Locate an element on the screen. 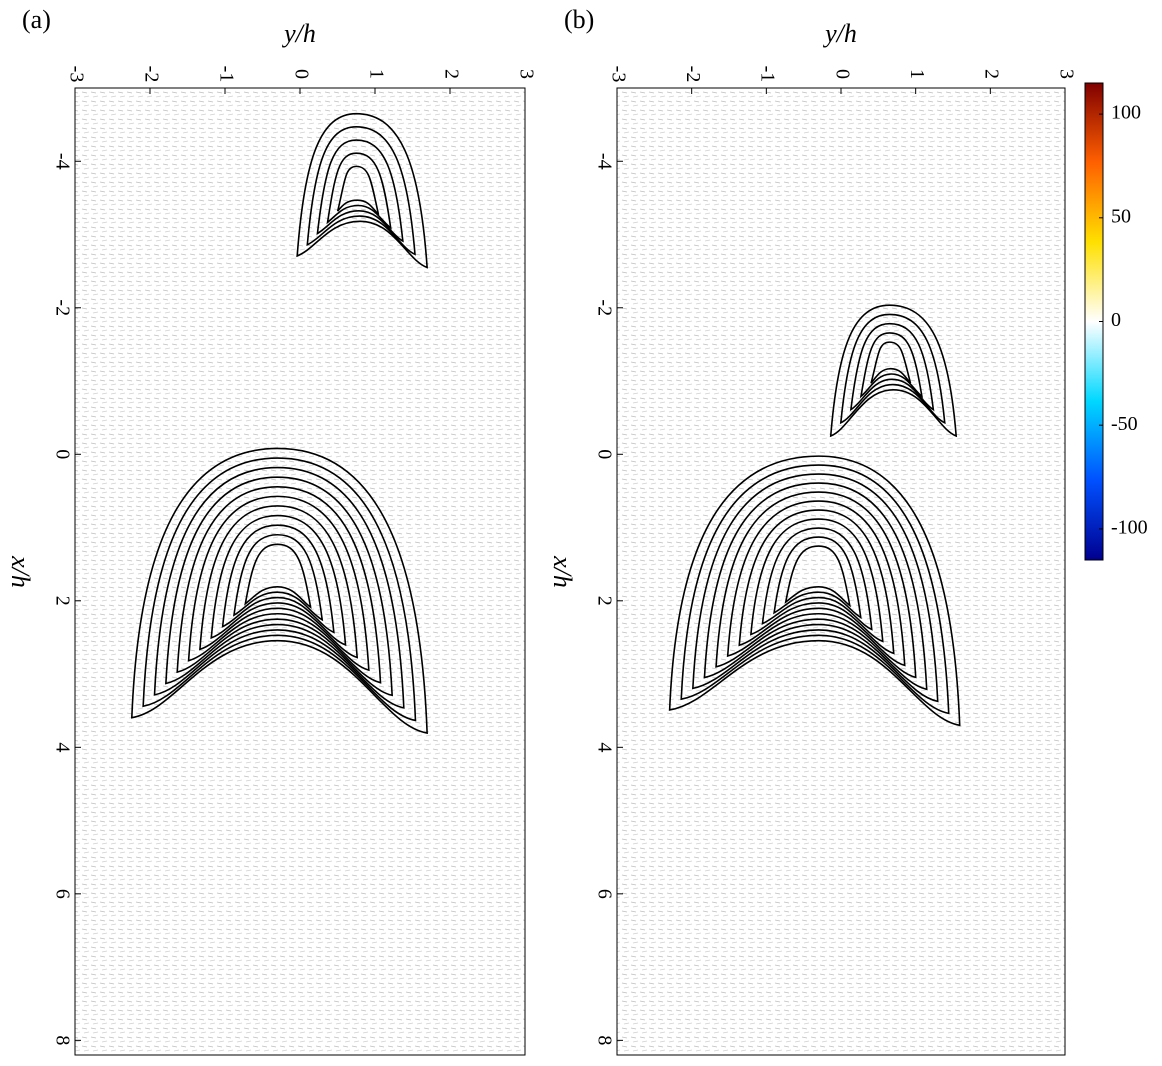 The width and height of the screenshot is (1162, 1066). panel-label: (a) is located at coordinates (36, 19).